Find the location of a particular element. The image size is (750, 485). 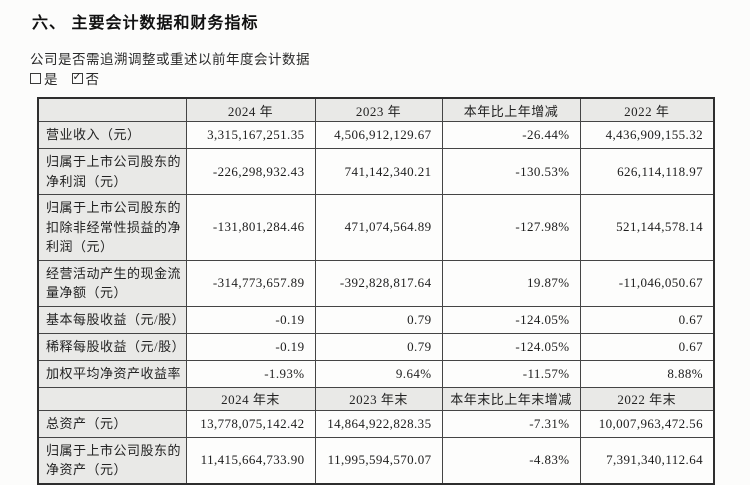

table-header-row-annual: 2024 年 2023 年 本年比上年增减 2022 年 is located at coordinates (376, 109).